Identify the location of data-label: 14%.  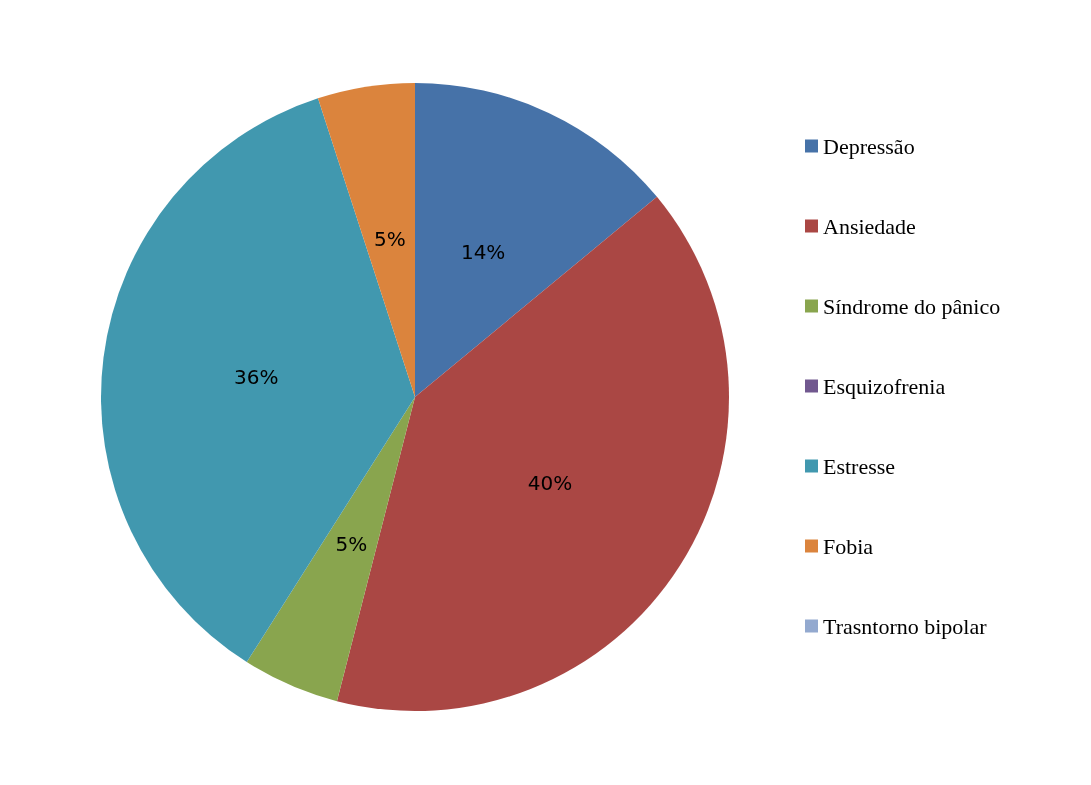
(483, 252).